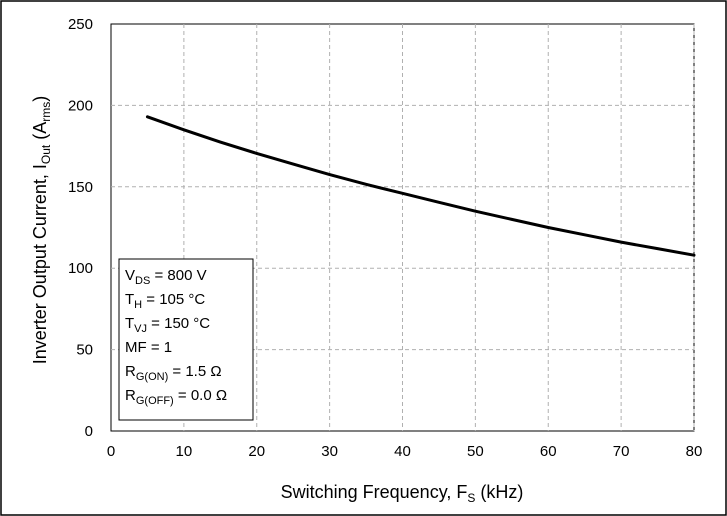 The width and height of the screenshot is (727, 516). Describe the element at coordinates (80, 228) in the screenshot. I see `y-tick-labels: 0 50 100 150 200 250` at that location.